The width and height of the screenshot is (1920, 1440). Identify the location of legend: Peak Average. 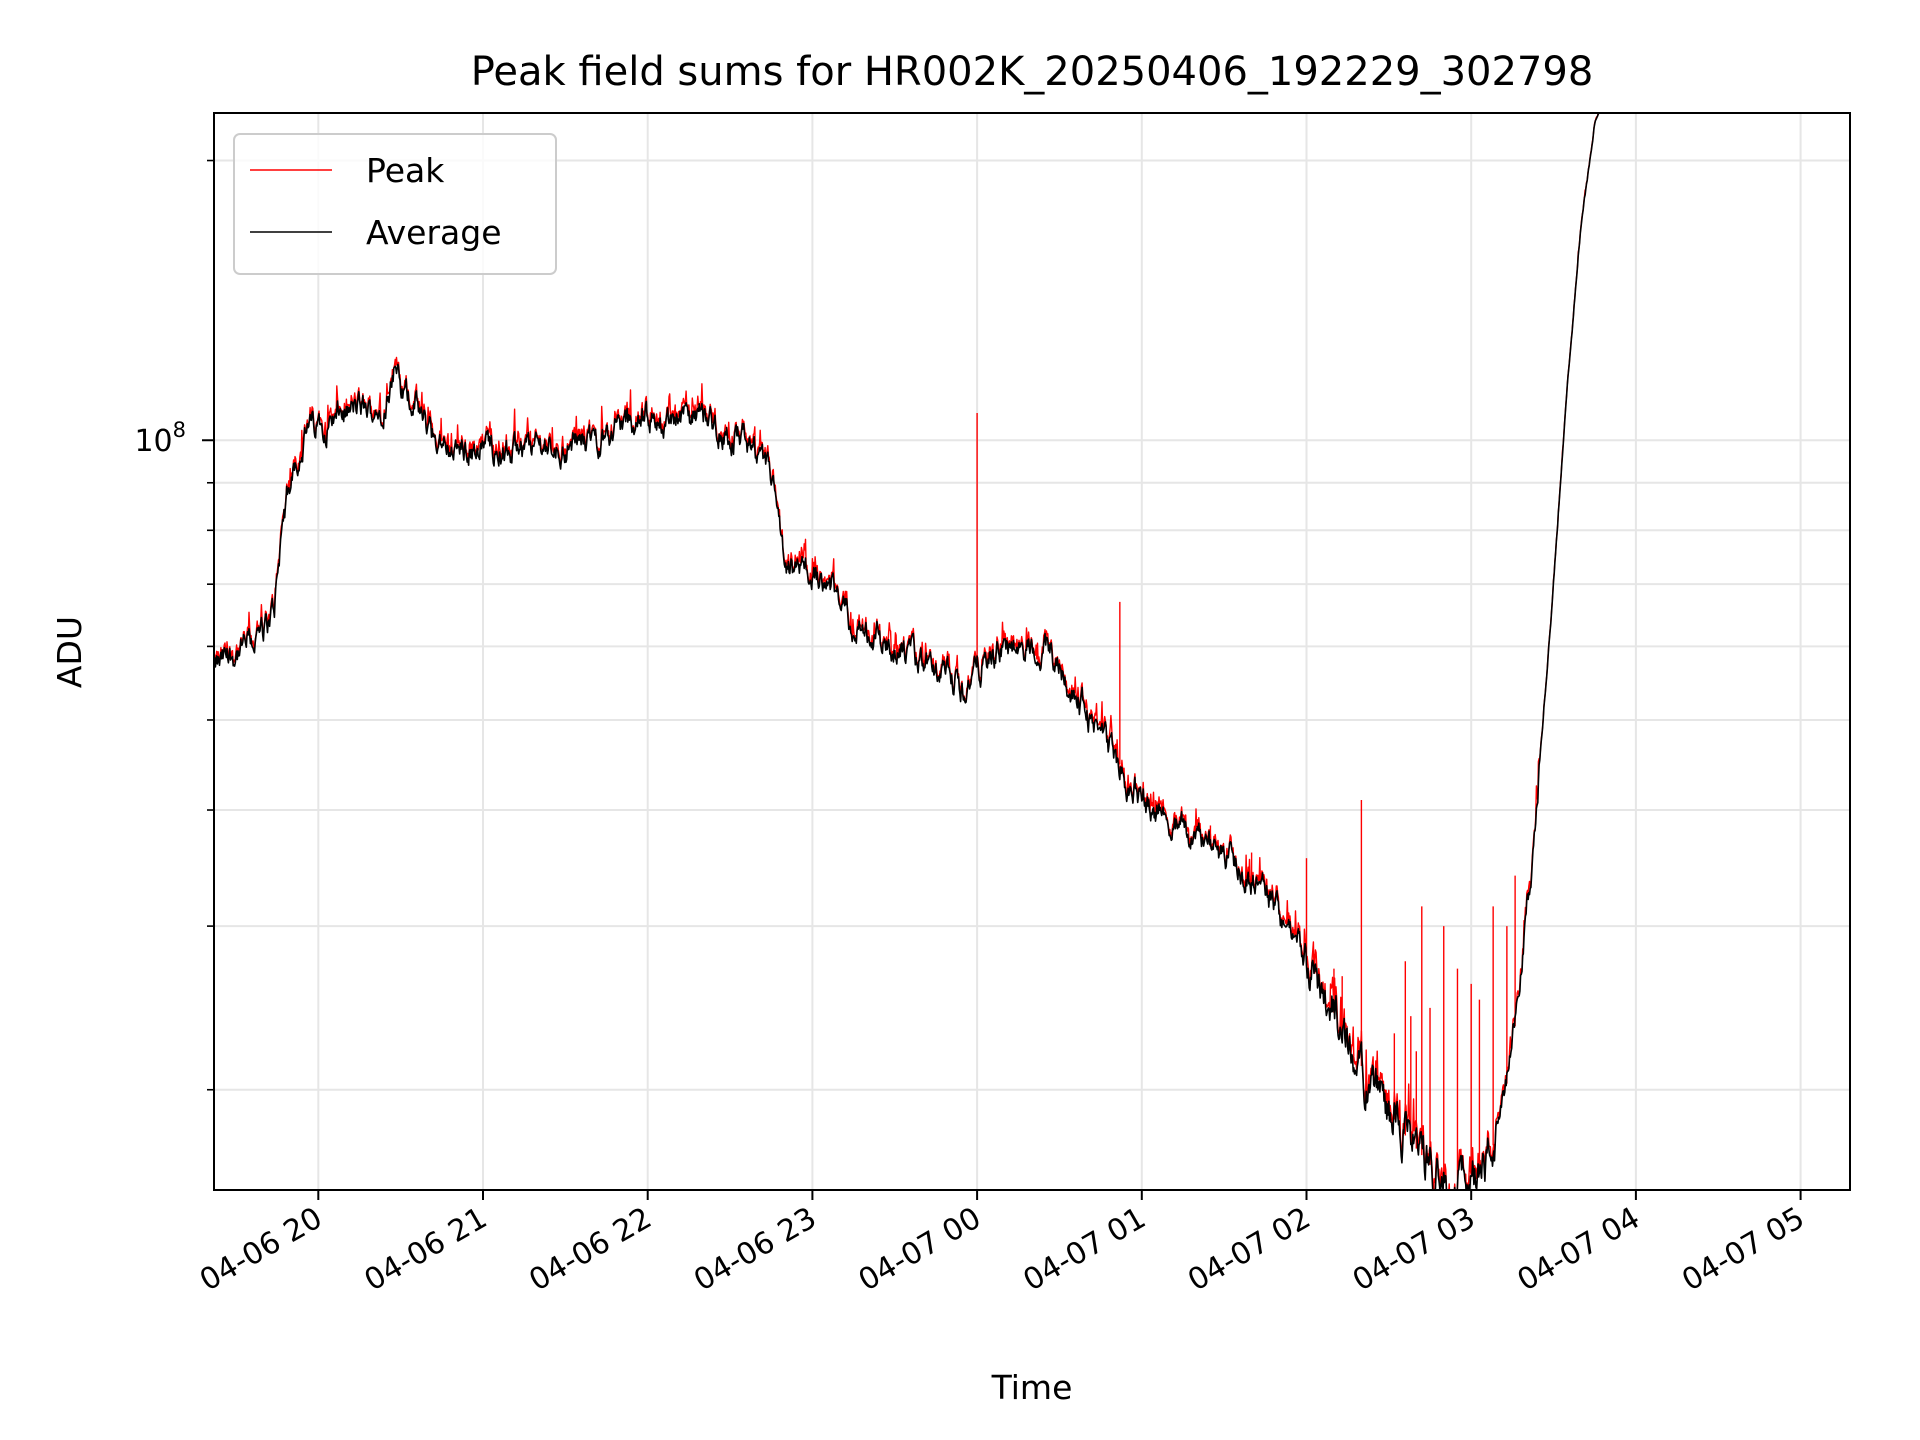
(395, 204).